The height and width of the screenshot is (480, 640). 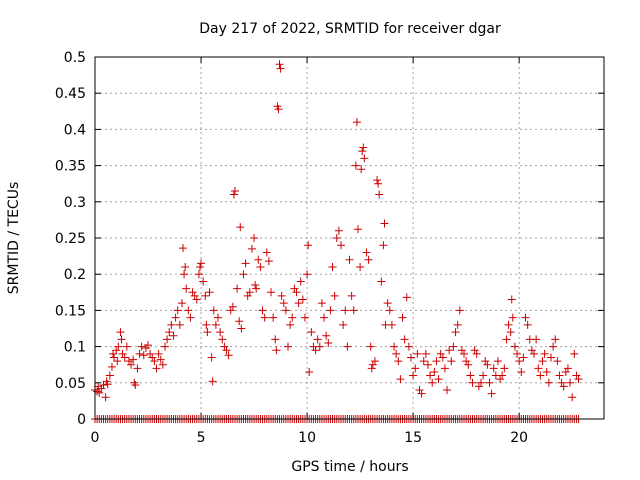 What do you see at coordinates (70, 311) in the screenshot?
I see `y-tick-label: 0.15` at bounding box center [70, 311].